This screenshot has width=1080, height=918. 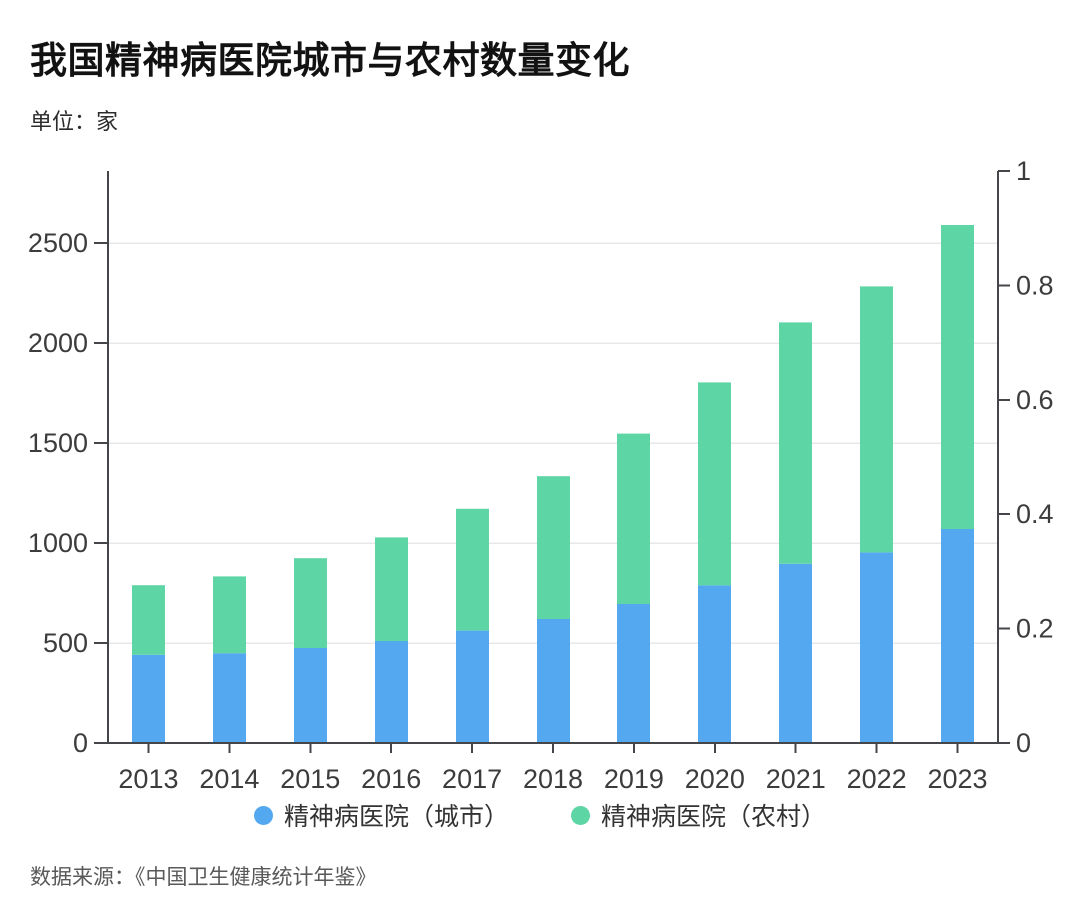 I want to click on x-axis-label: 2021, so click(x=796, y=779).